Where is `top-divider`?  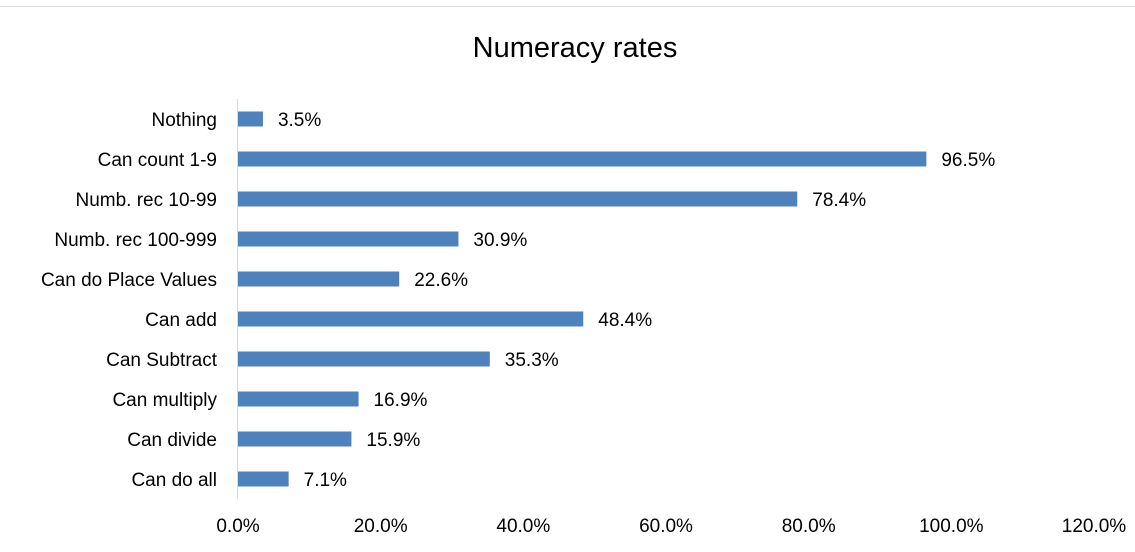 top-divider is located at coordinates (567, 6).